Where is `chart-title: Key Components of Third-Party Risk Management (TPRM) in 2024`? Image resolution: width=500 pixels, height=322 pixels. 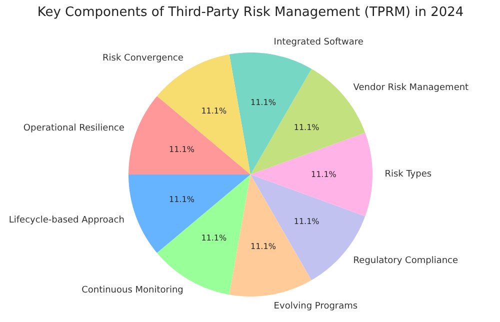 chart-title: Key Components of Third-Party Risk Management (TPRM) in 2024 is located at coordinates (250, 12).